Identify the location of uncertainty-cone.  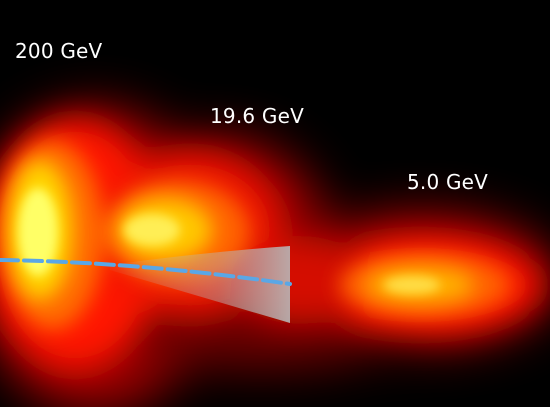
(200, 284).